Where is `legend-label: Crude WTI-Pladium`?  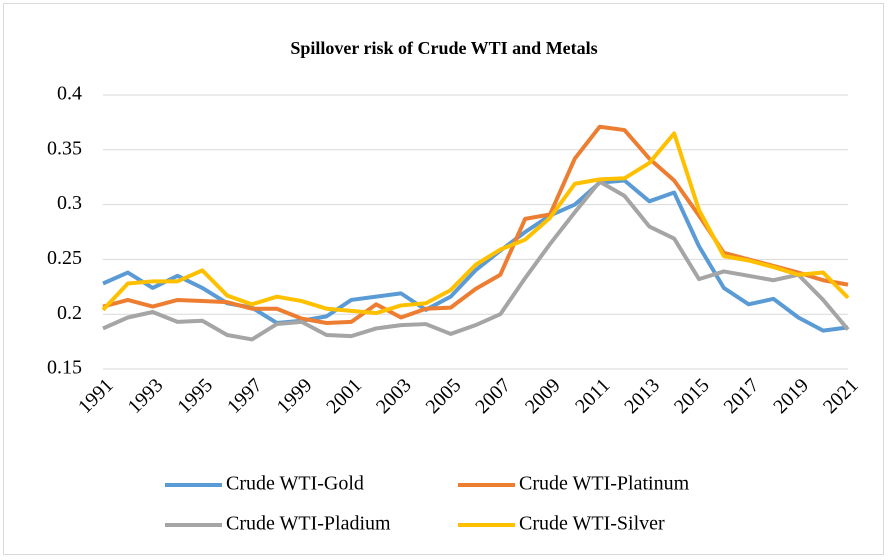
legend-label: Crude WTI-Pladium is located at coordinates (308, 524).